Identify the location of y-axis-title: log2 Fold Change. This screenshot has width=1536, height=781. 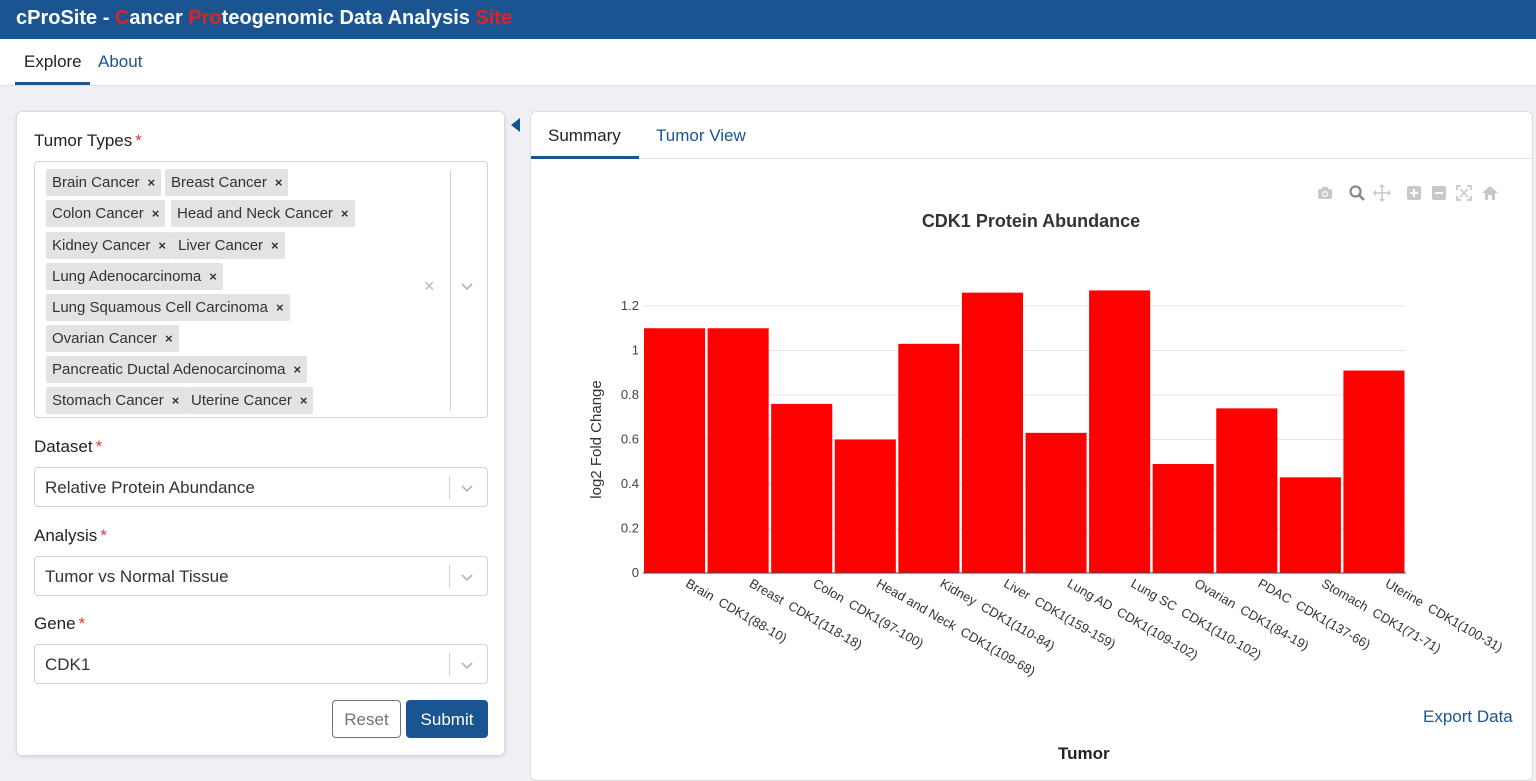
(596, 439).